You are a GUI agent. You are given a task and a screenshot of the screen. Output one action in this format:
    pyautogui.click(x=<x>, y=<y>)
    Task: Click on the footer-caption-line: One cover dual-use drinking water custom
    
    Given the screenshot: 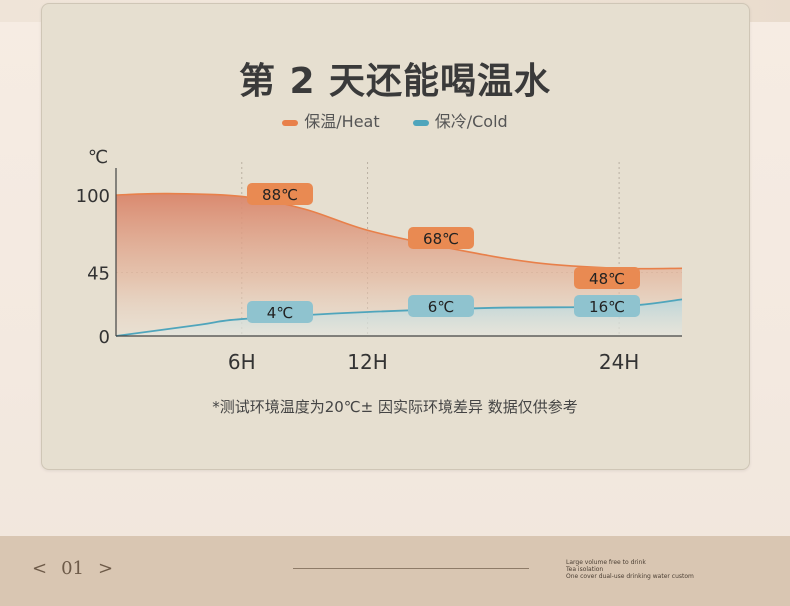 What is the action you would take?
    pyautogui.click(x=630, y=576)
    